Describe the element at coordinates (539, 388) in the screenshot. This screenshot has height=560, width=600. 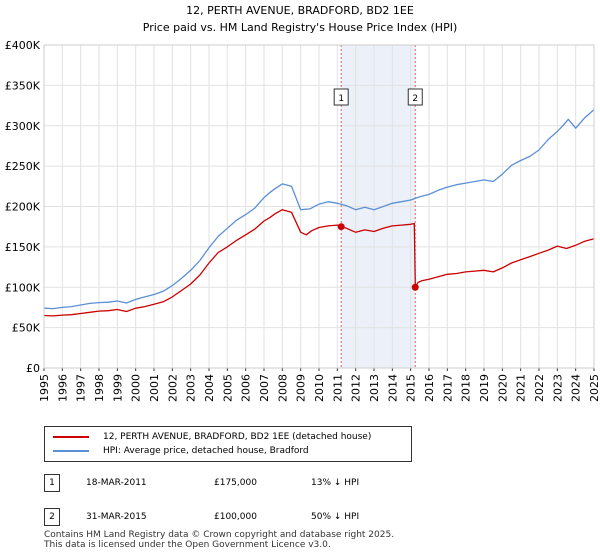
I see `x-tick-label: 2022` at that location.